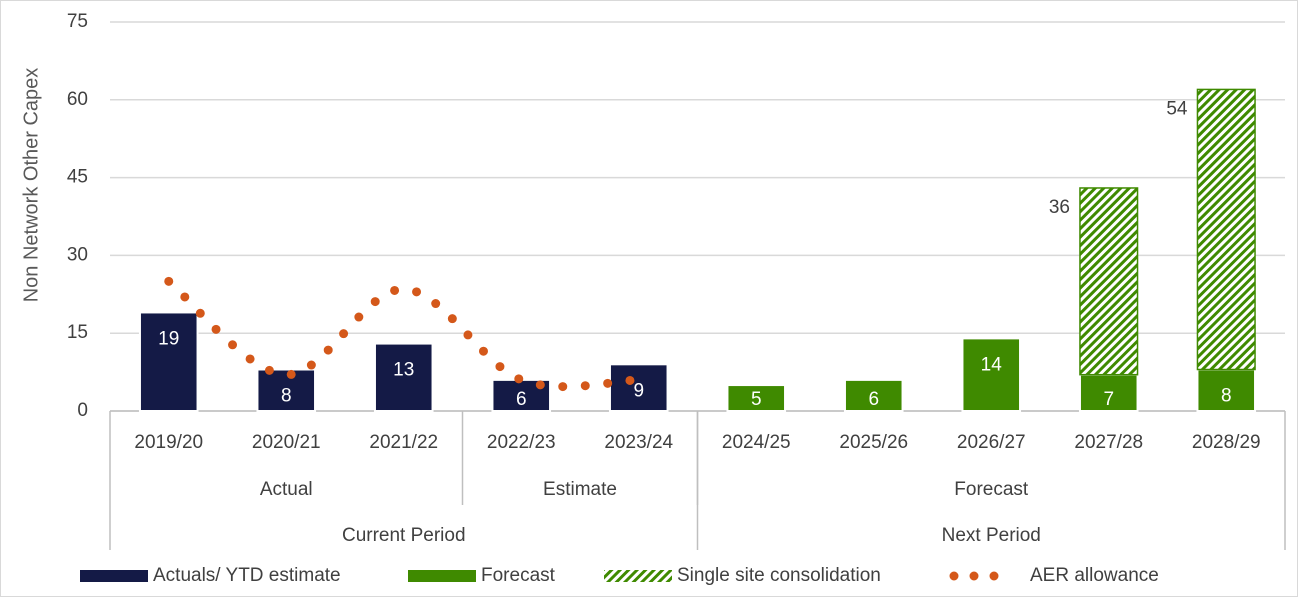  I want to click on x-tick-label: 2027/28, so click(1108, 442).